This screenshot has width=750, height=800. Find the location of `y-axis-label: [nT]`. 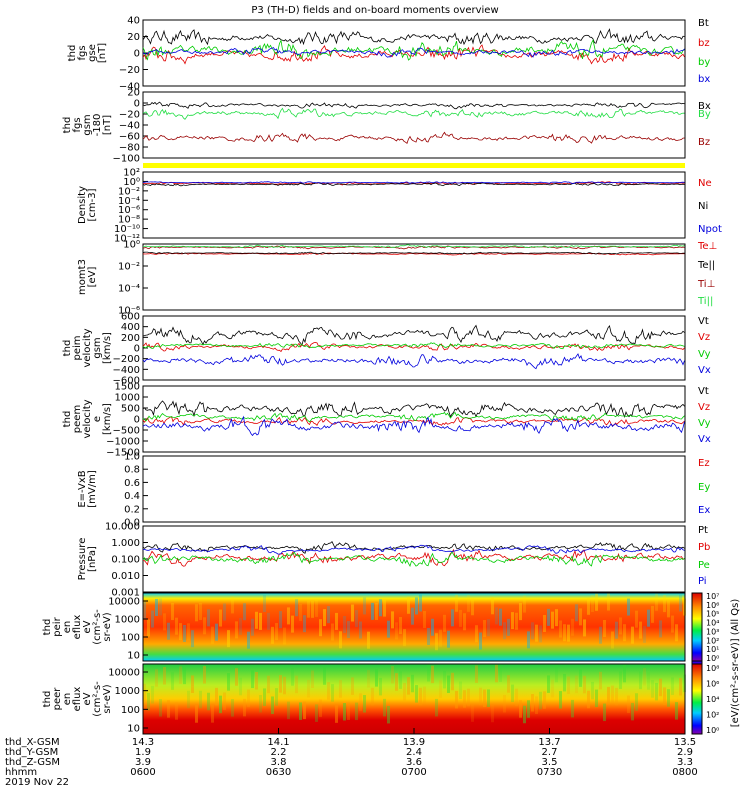

y-axis-label: [nT] is located at coordinates (107, 125).